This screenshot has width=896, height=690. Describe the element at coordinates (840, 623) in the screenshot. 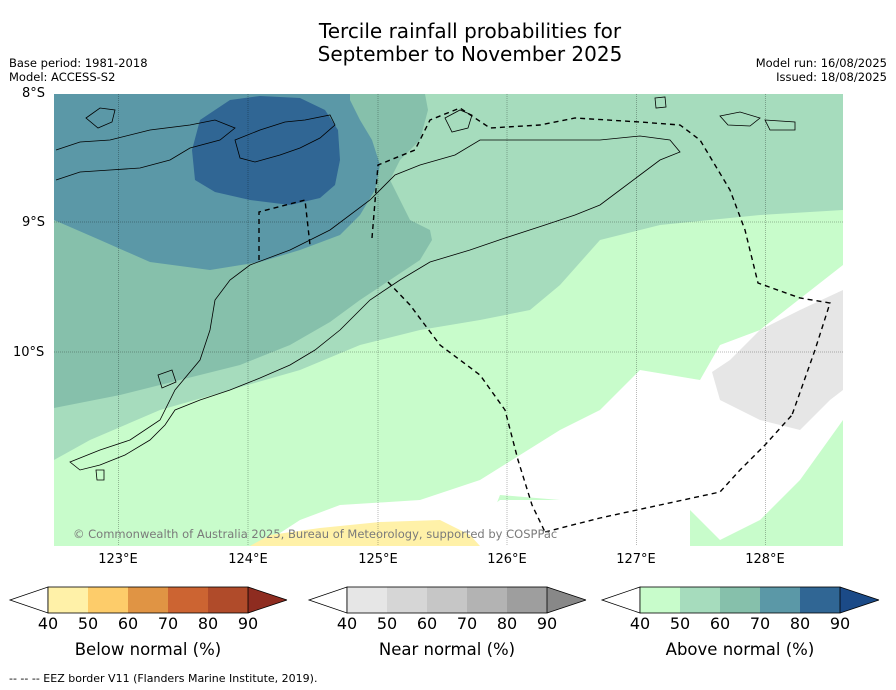

I see `colorbar-above-tick: 90` at that location.